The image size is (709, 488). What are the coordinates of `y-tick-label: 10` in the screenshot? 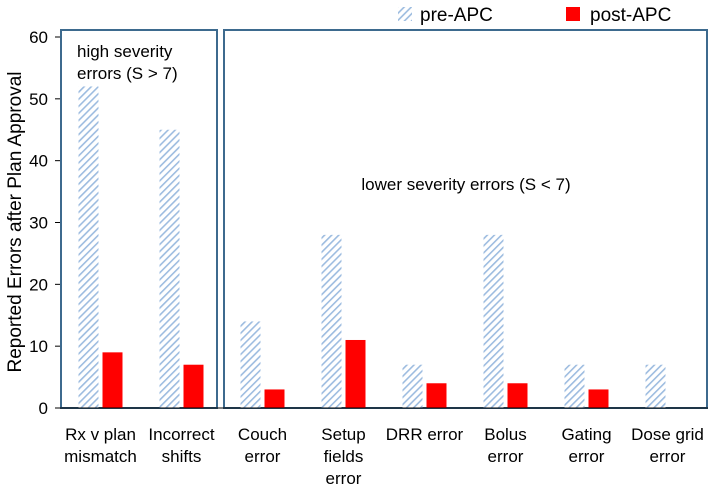 It's located at (38, 346).